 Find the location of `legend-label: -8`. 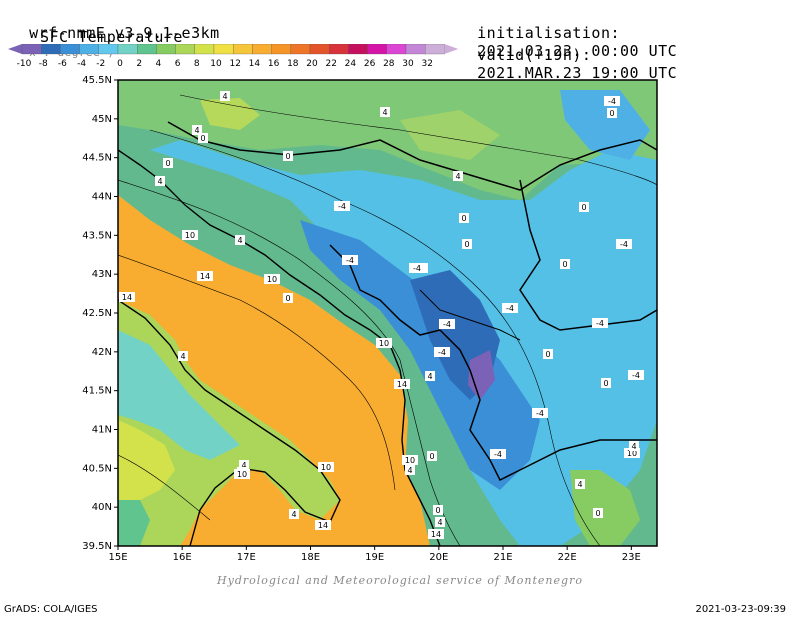

legend-label: -8 is located at coordinates (43, 64).